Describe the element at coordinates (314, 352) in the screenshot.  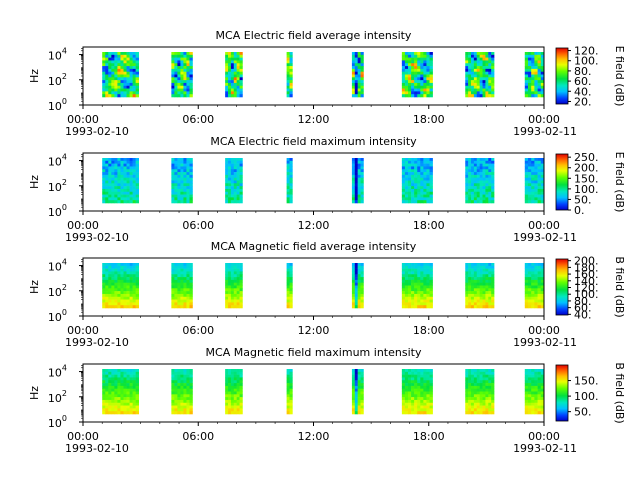
I see `chart-title: MCA Magnetic field maximum intensity` at that location.